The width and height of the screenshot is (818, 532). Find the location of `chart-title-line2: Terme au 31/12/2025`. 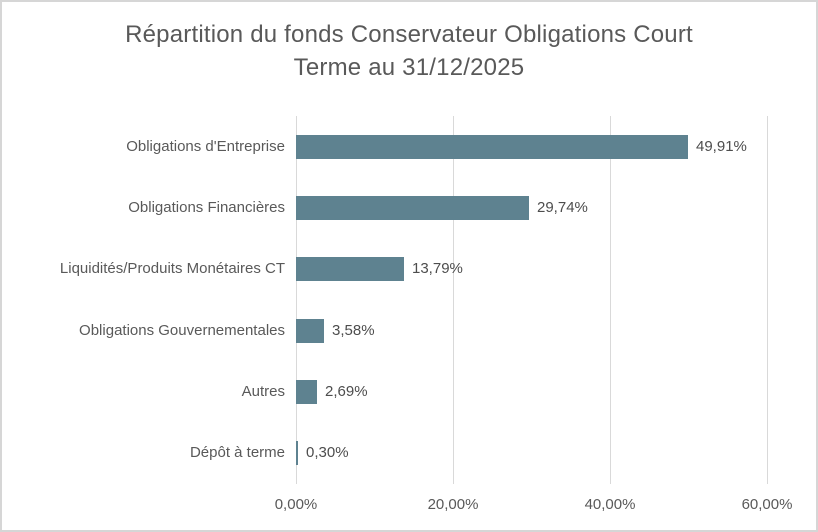

chart-title-line2: Terme au 31/12/2025 is located at coordinates (409, 67).